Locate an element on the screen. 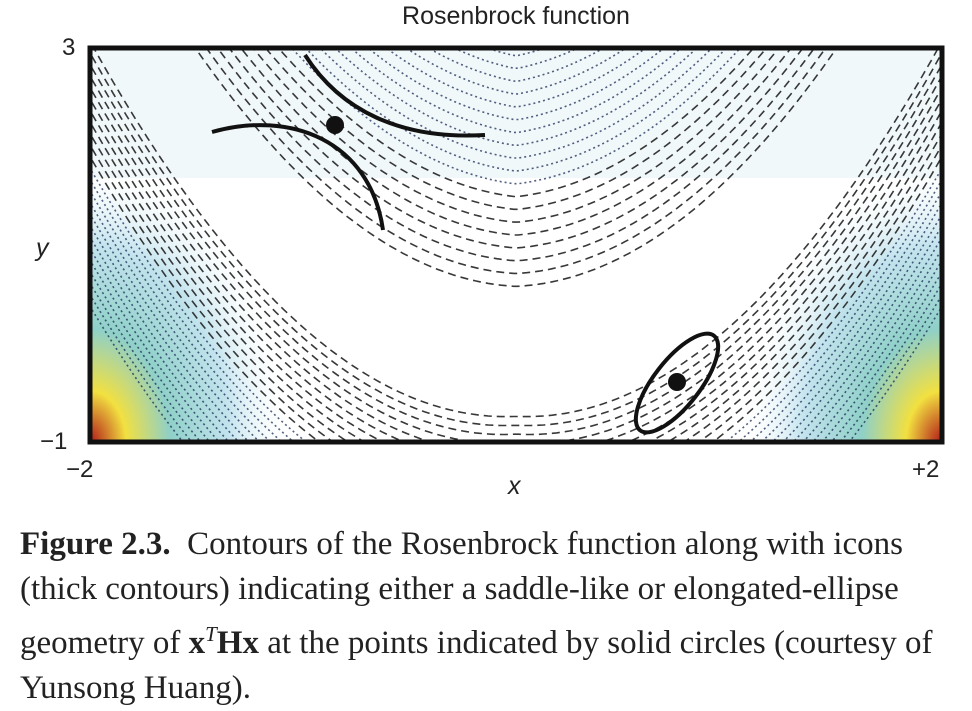 This screenshot has width=972, height=711. ellipse-contour is located at coordinates (677, 383).